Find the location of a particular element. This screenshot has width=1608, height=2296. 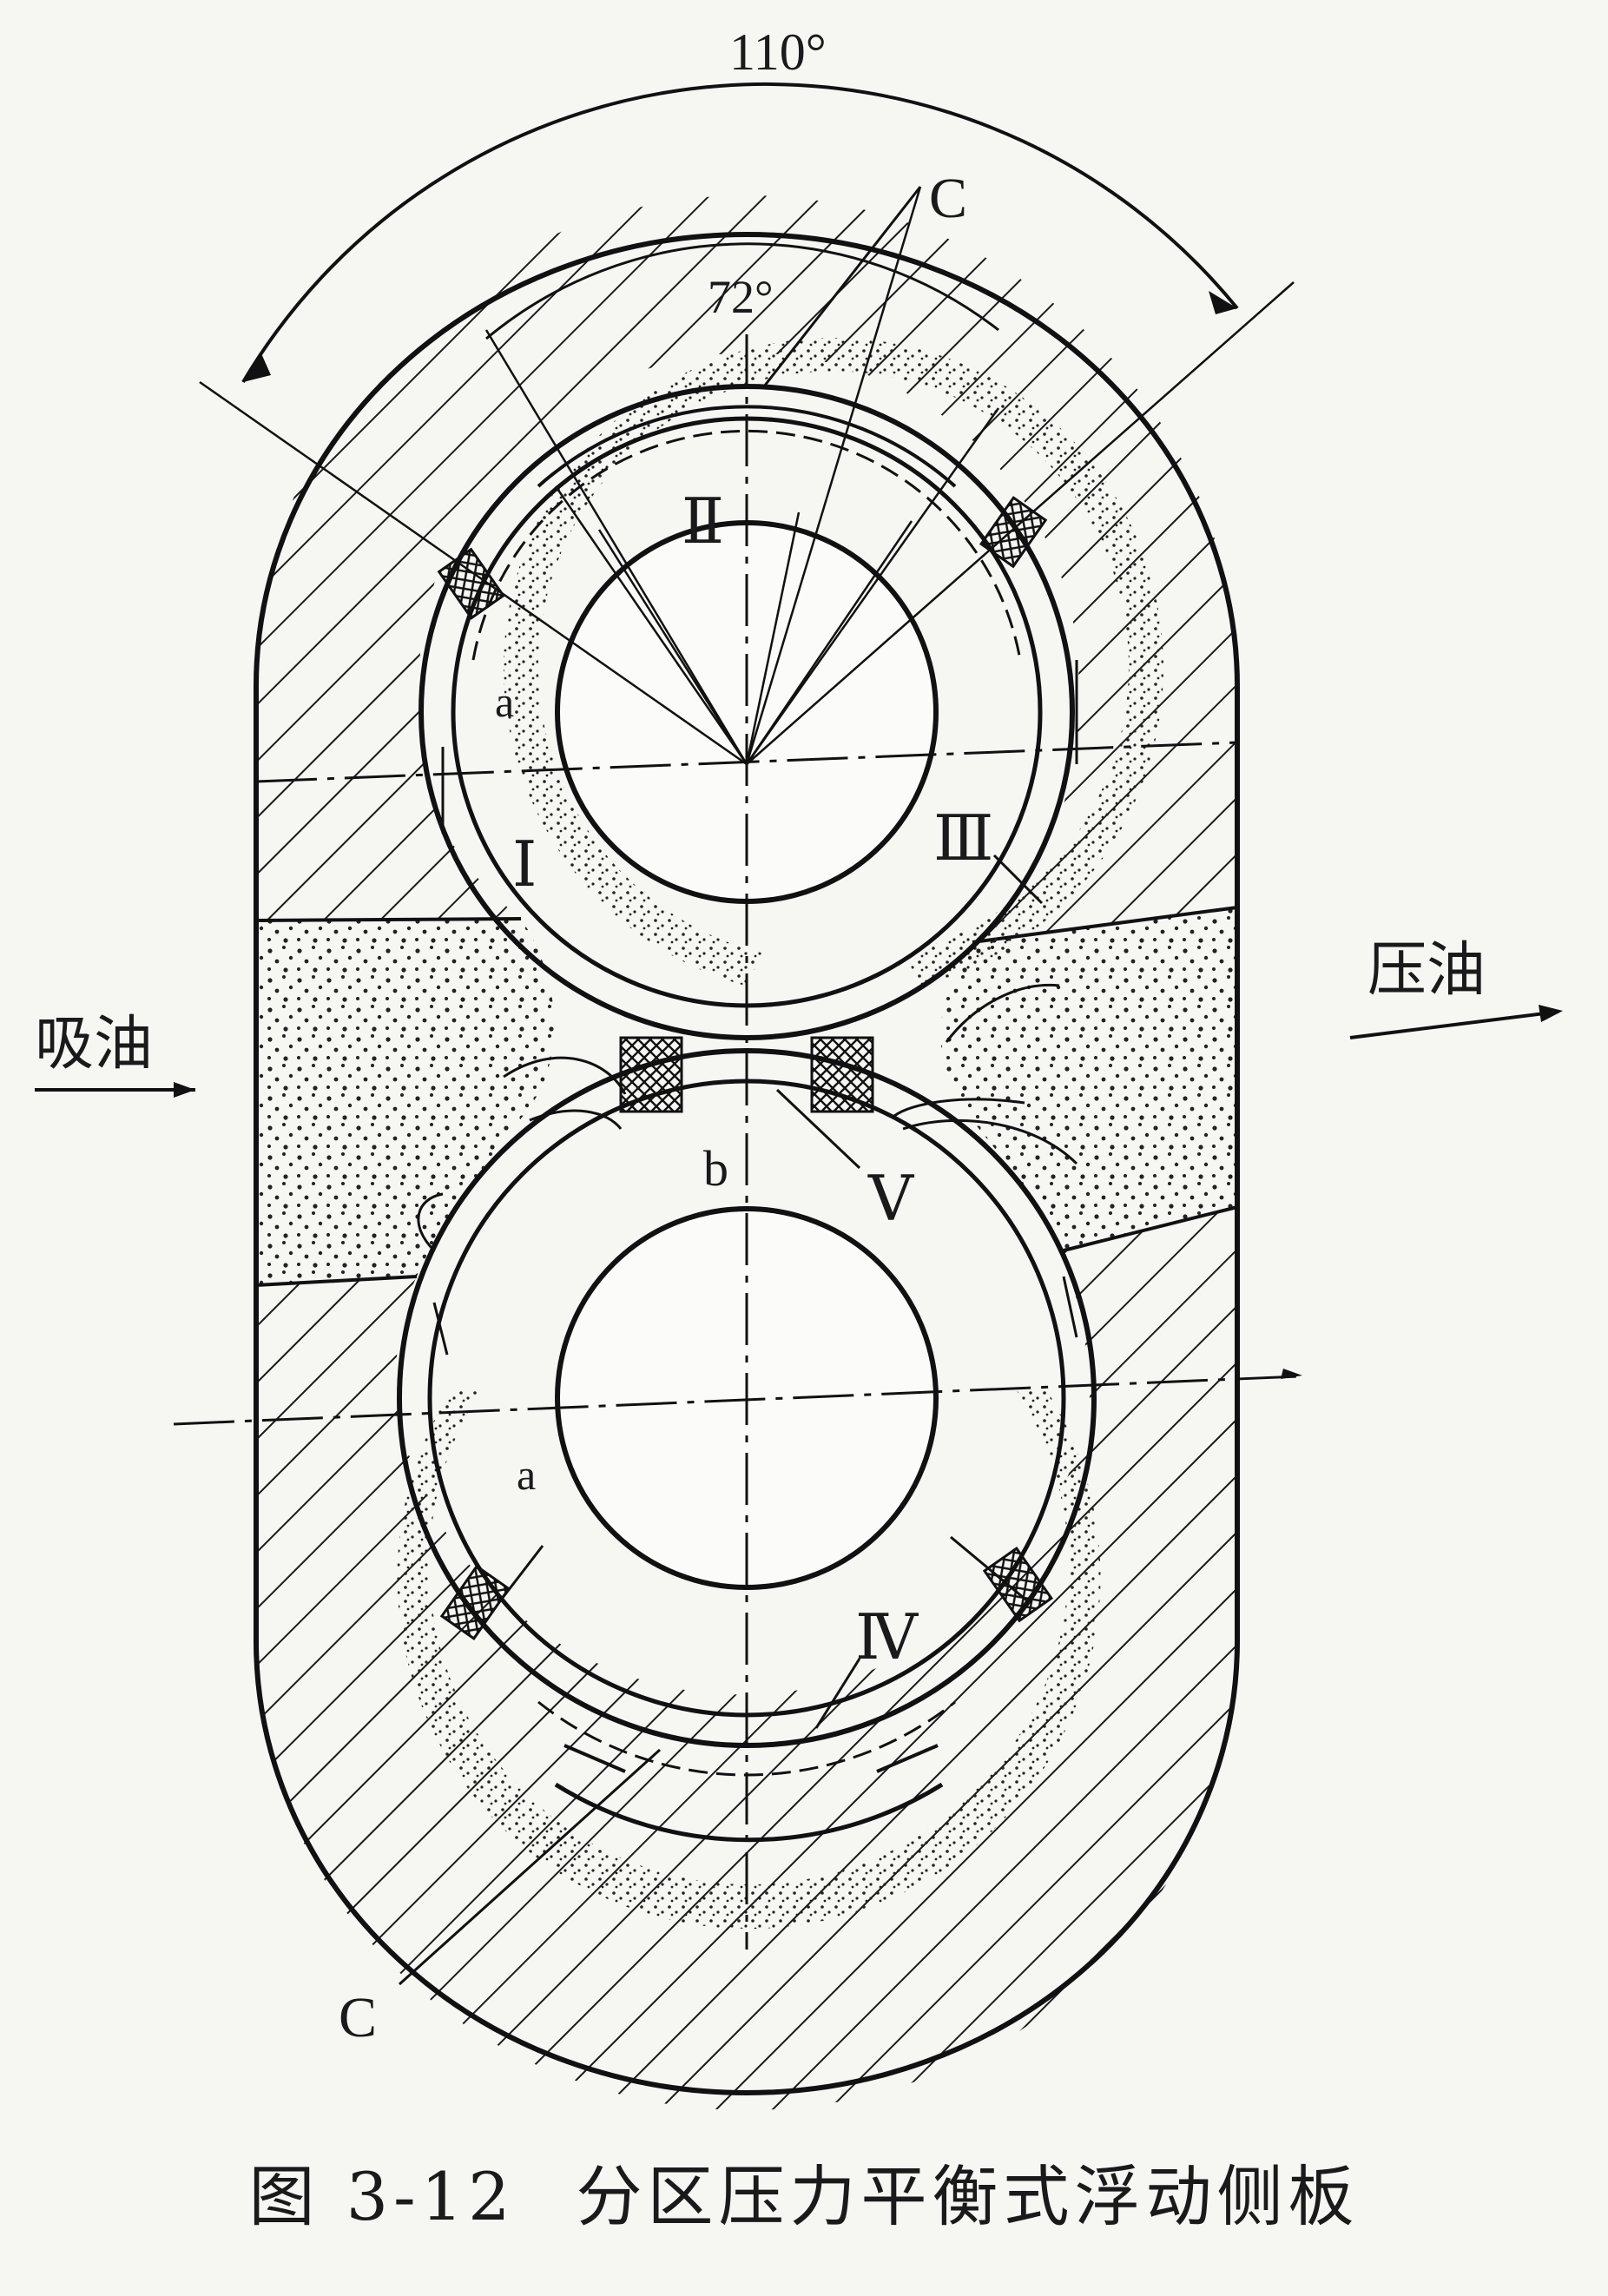

figure-caption: 图 3-12 分区压力平衡式浮动侧板 is located at coordinates (804, 2191).